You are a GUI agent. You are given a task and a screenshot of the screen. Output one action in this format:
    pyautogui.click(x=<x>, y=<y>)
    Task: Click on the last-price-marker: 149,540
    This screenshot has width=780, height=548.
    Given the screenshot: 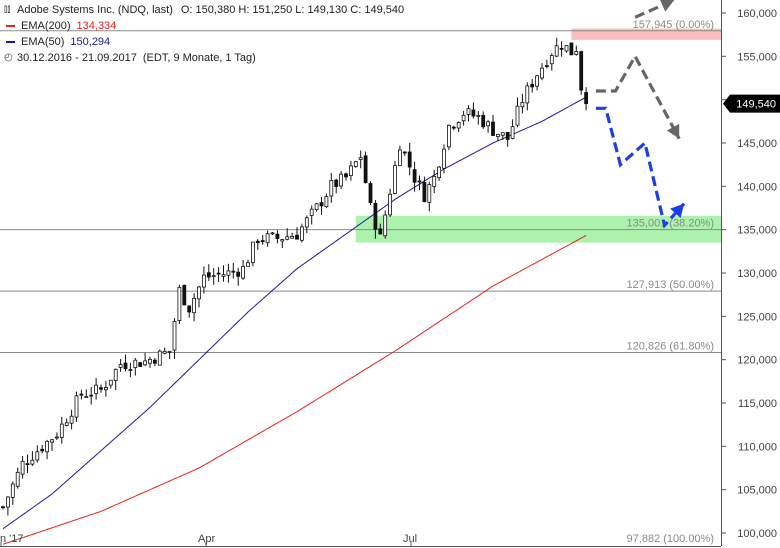 What is the action you would take?
    pyautogui.click(x=751, y=103)
    